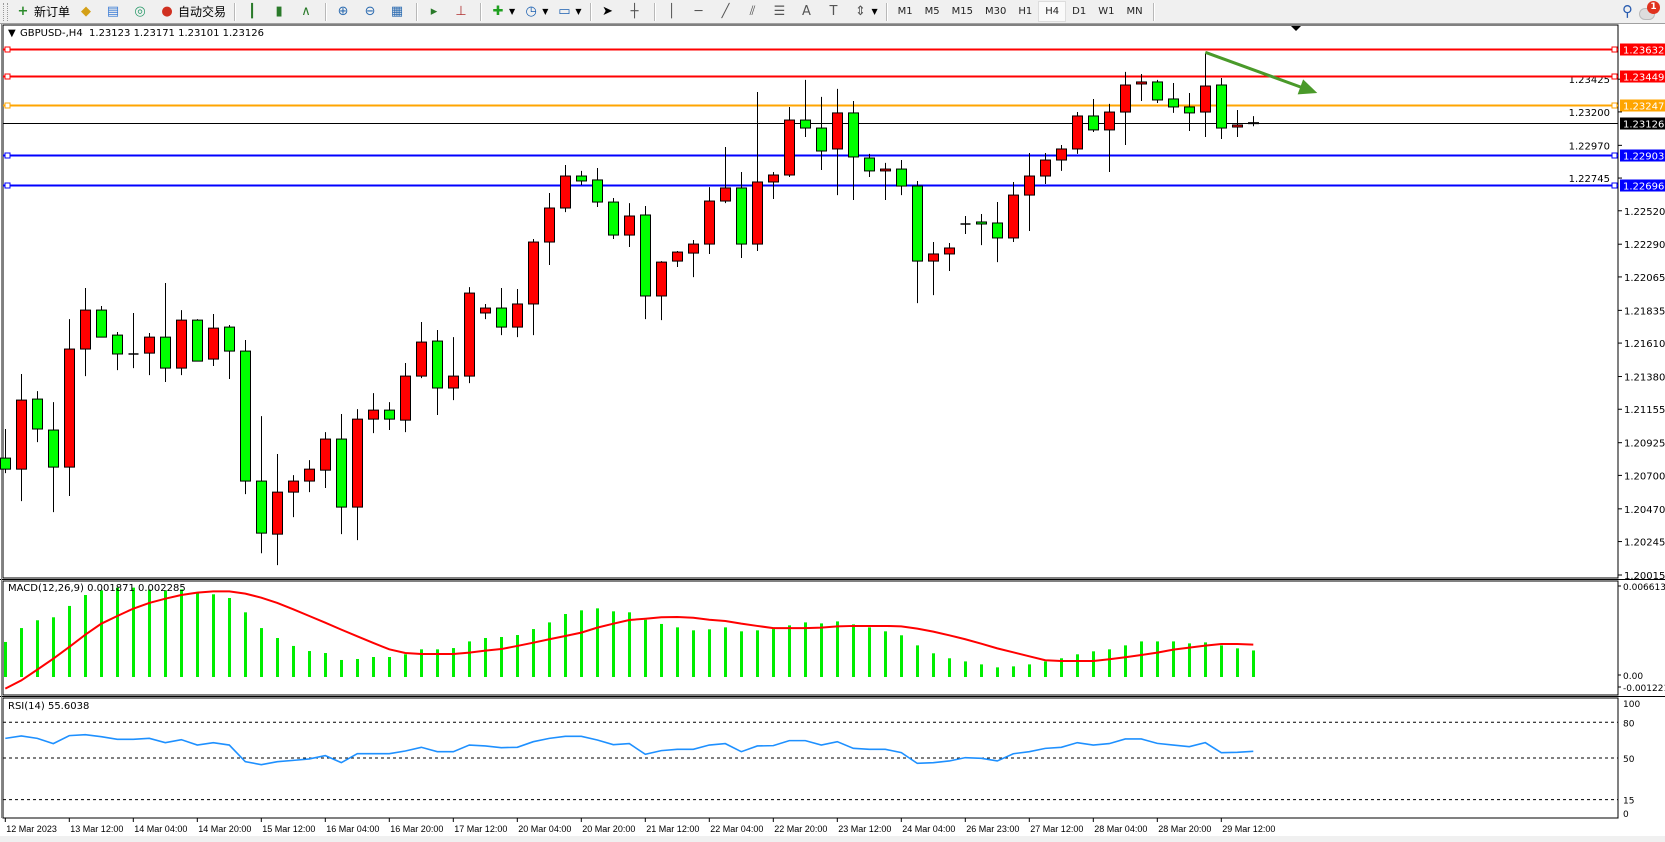  I want to click on price-axis-label: 1.21835, so click(1644, 311).